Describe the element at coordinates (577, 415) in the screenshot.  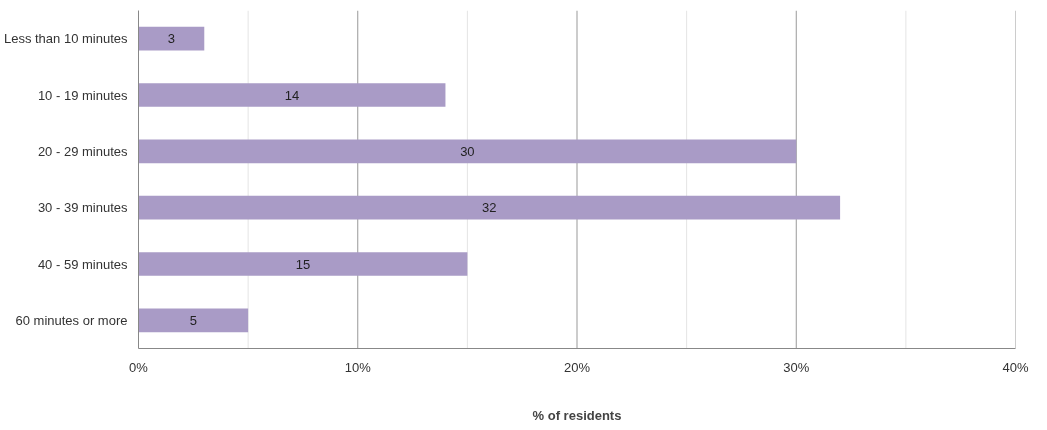
I see `x-axis-title: % of residents` at that location.